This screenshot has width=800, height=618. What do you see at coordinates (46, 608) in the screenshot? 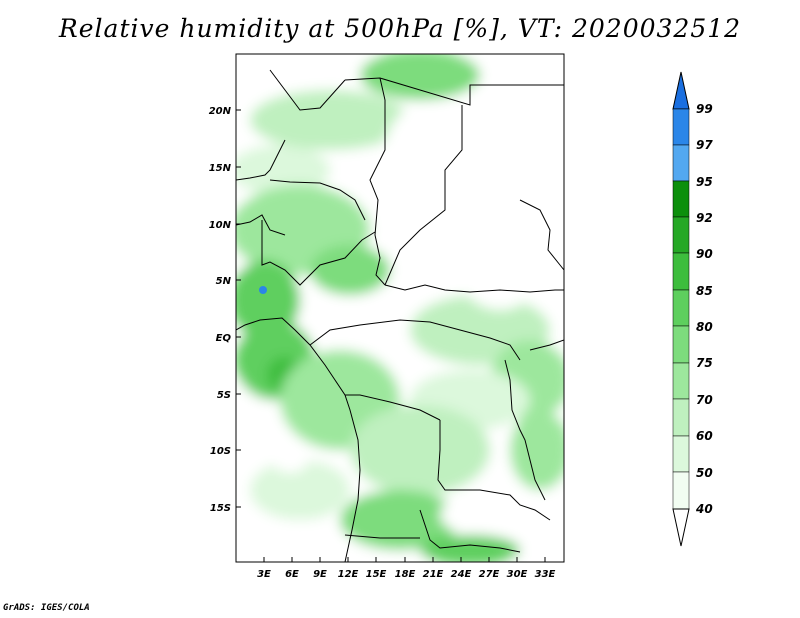
I see `grads-credit: GrADS: IGES/COLA` at bounding box center [46, 608].